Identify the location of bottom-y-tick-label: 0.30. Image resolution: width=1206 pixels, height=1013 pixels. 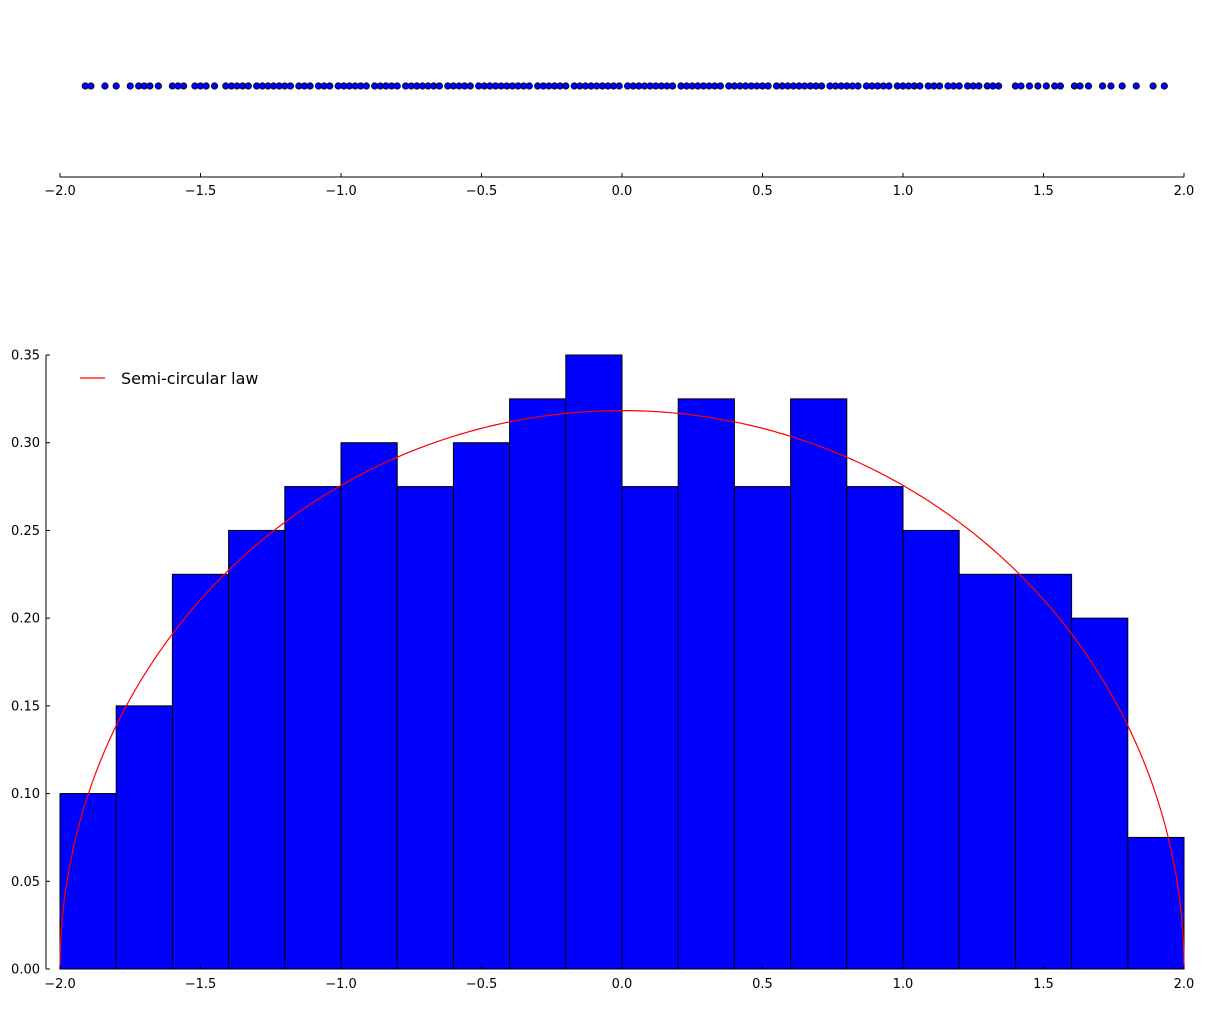
(25, 443).